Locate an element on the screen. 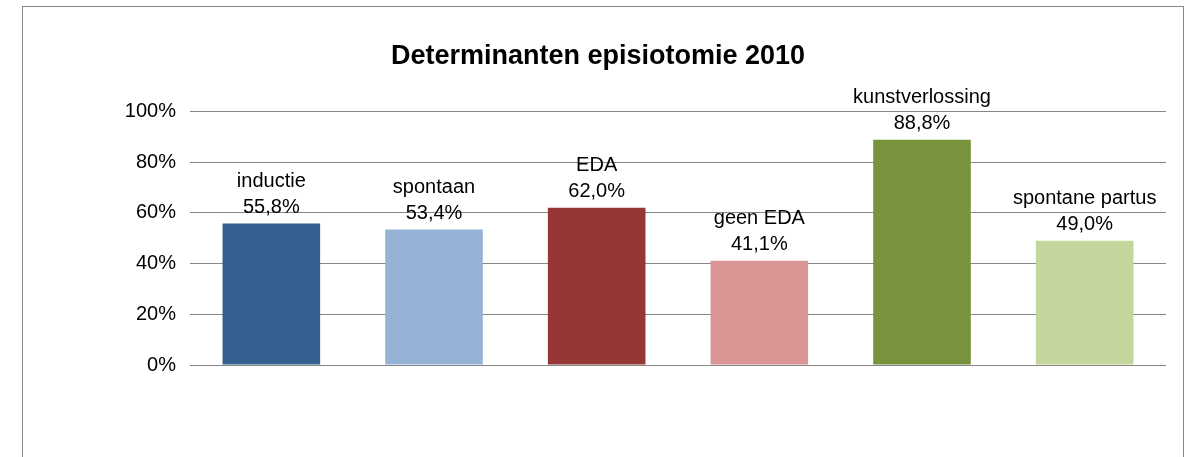 The height and width of the screenshot is (457, 1189). data-label: 53,4% is located at coordinates (434, 212).